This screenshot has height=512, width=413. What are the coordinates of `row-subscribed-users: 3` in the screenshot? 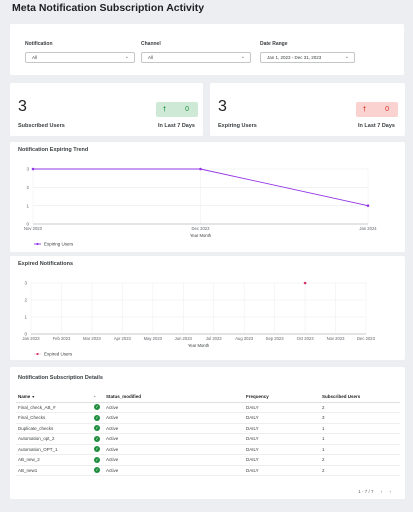 It's located at (360, 418).